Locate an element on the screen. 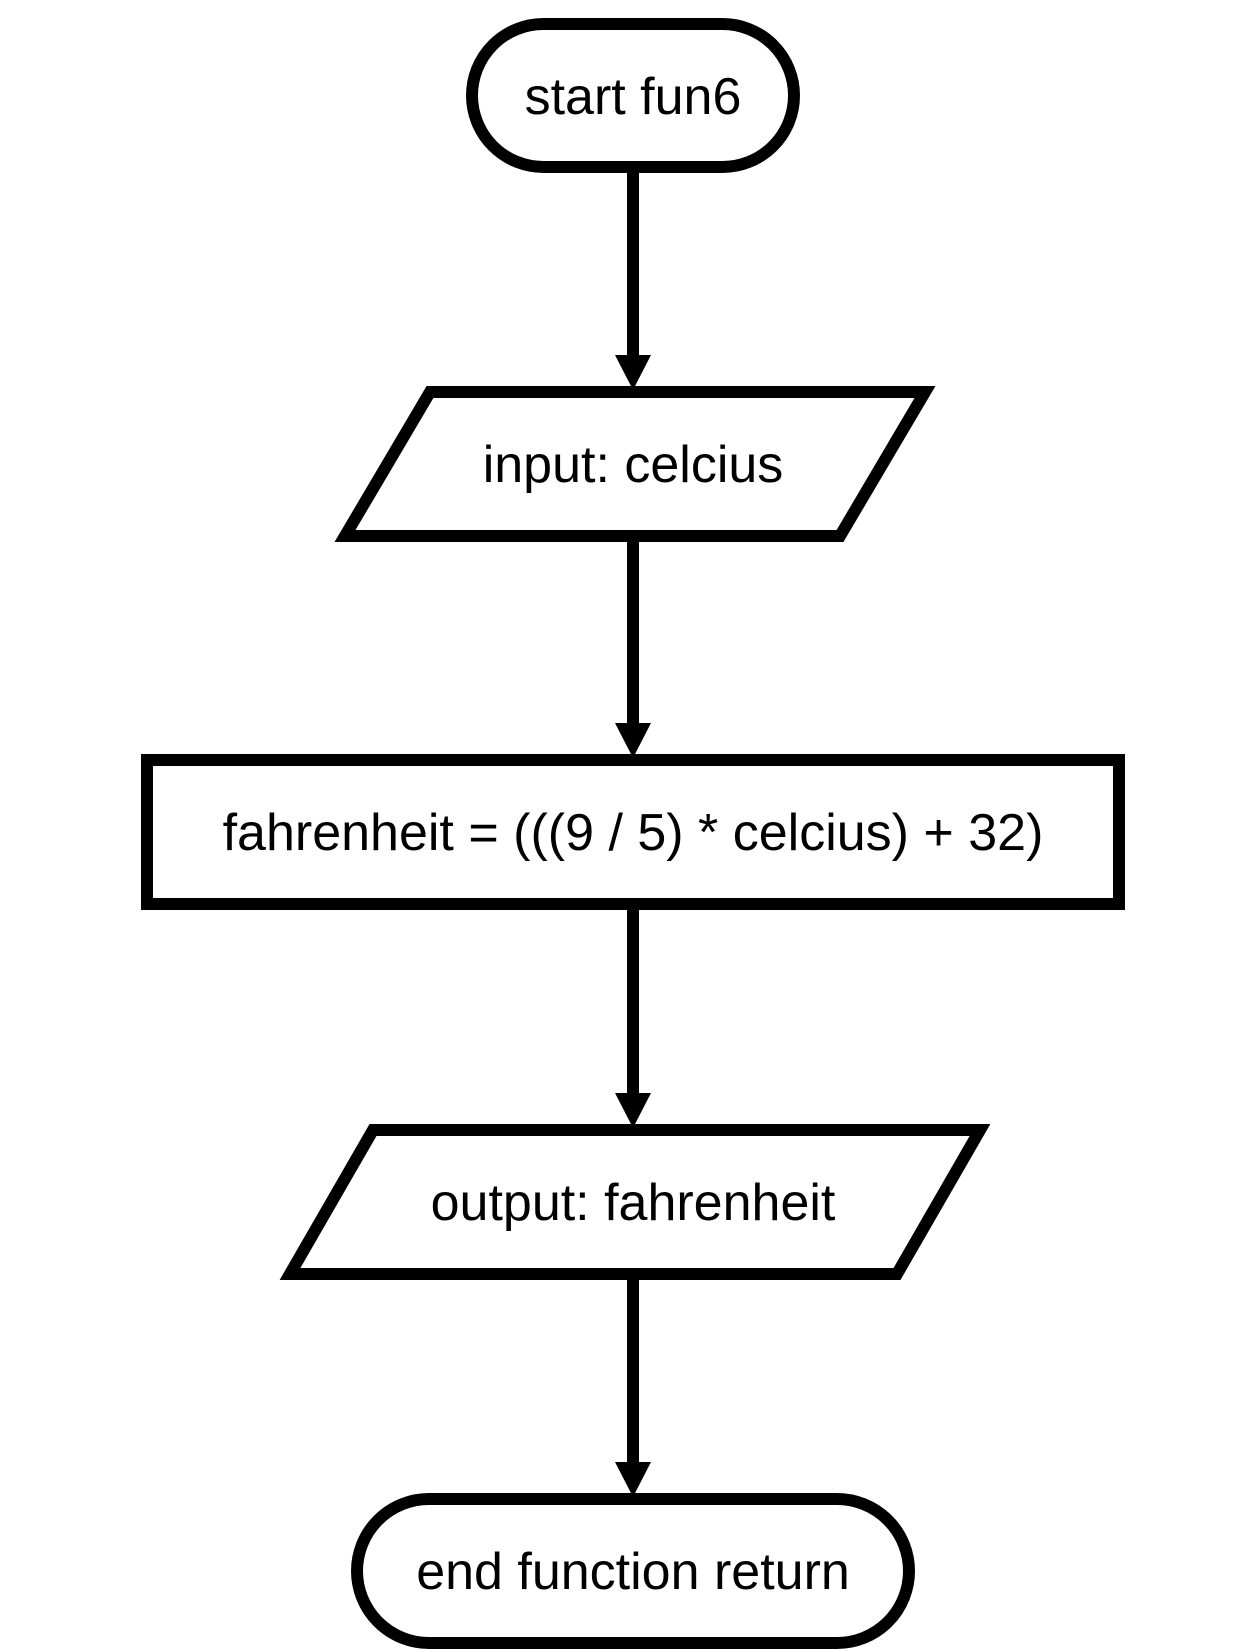 This screenshot has width=1257, height=1652. node-start-label: start fun6 is located at coordinates (633, 97).